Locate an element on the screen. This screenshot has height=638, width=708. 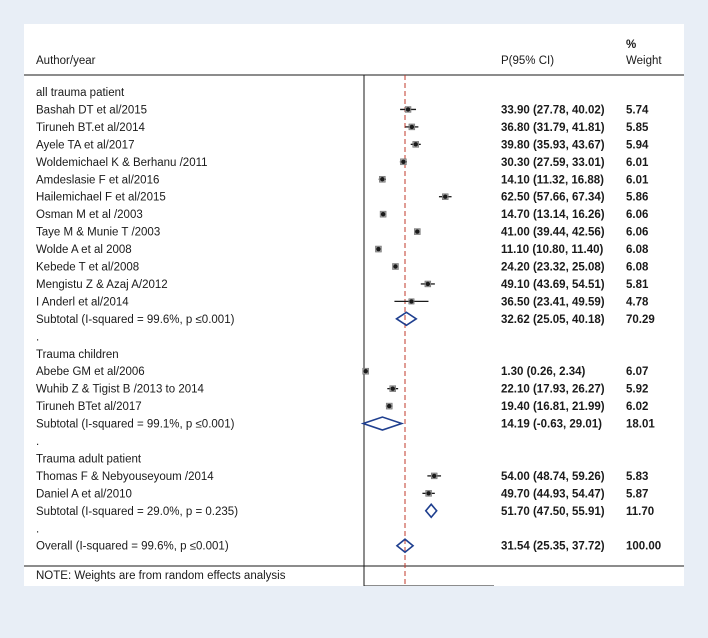
study-ci-text: 49.70 (44.93, 54.47) is located at coordinates (553, 494).